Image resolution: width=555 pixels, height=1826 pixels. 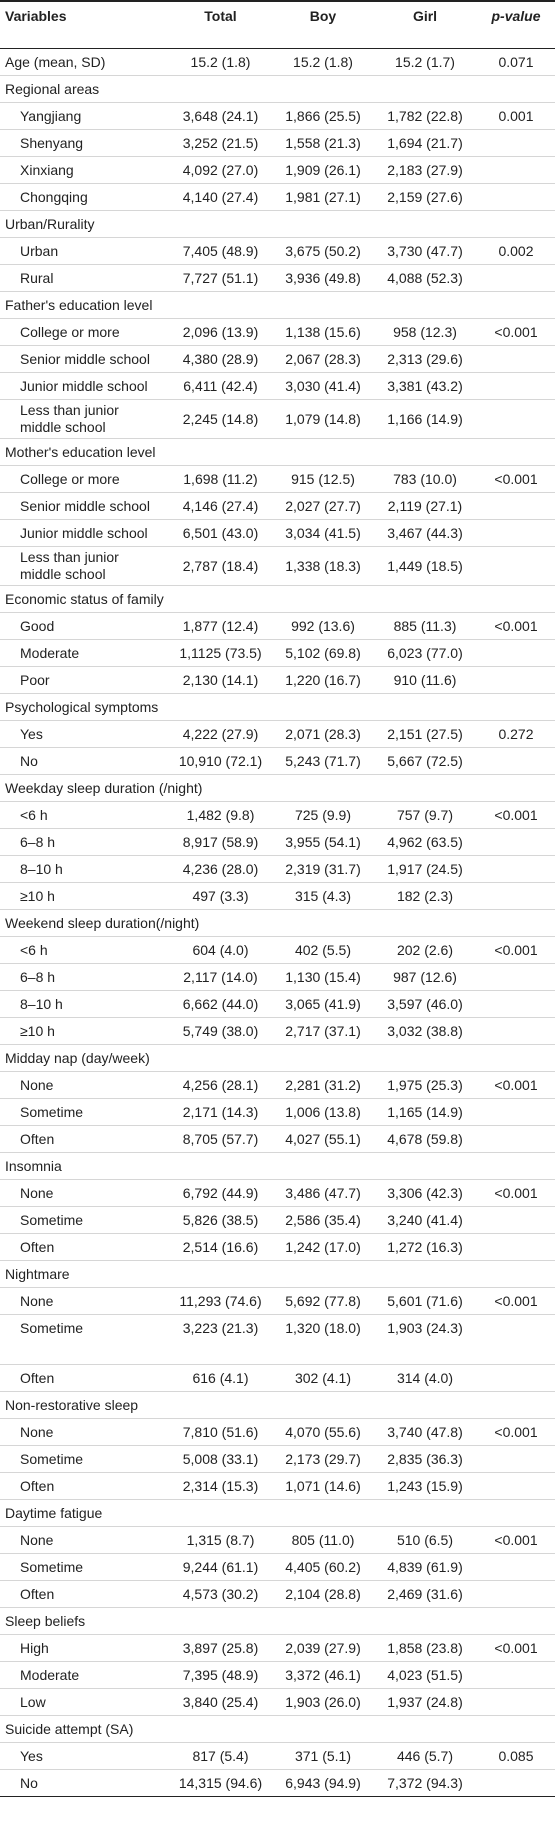 I want to click on value-cell: 2,159 (27.6), so click(x=425, y=197).